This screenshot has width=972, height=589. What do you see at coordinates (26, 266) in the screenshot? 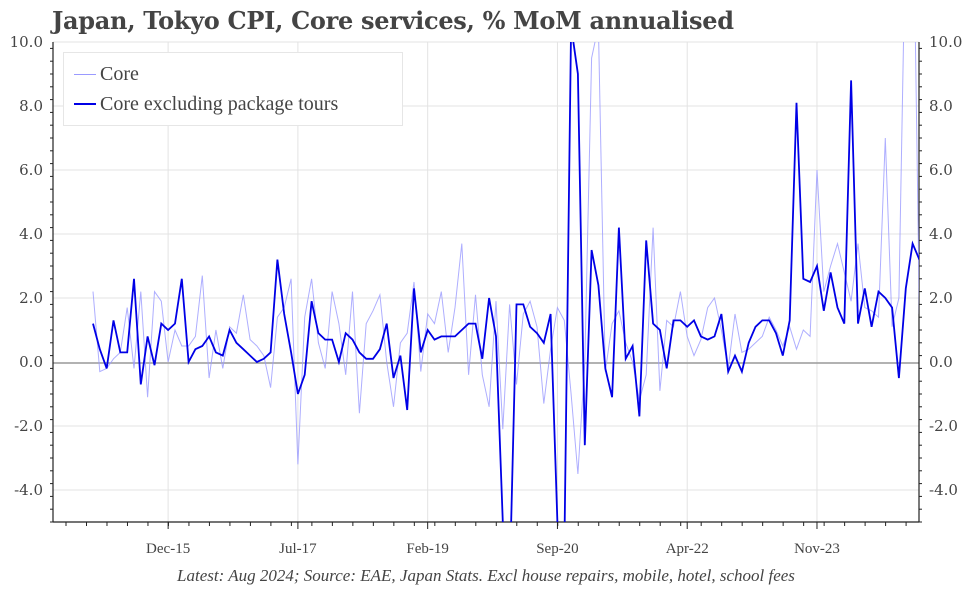
I see `y-axis-left-labels: 10.0 8.0 6.0 4.0 2.0 0.0 -2.0 -4.0` at bounding box center [26, 266].